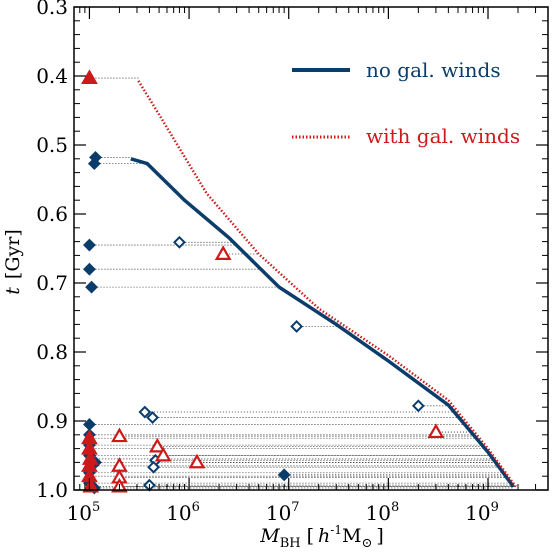 Image resolution: width=559 pixels, height=557 pixels. I want to click on y-tick-label: 1.0, so click(52, 490).